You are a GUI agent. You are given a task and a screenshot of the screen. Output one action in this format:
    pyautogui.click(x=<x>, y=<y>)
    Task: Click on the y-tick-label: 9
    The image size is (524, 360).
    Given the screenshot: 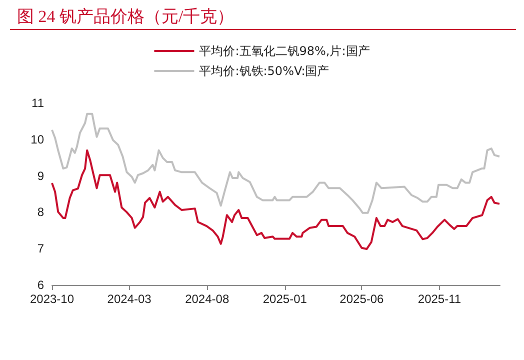 What is the action you would take?
    pyautogui.click(x=40, y=175)
    